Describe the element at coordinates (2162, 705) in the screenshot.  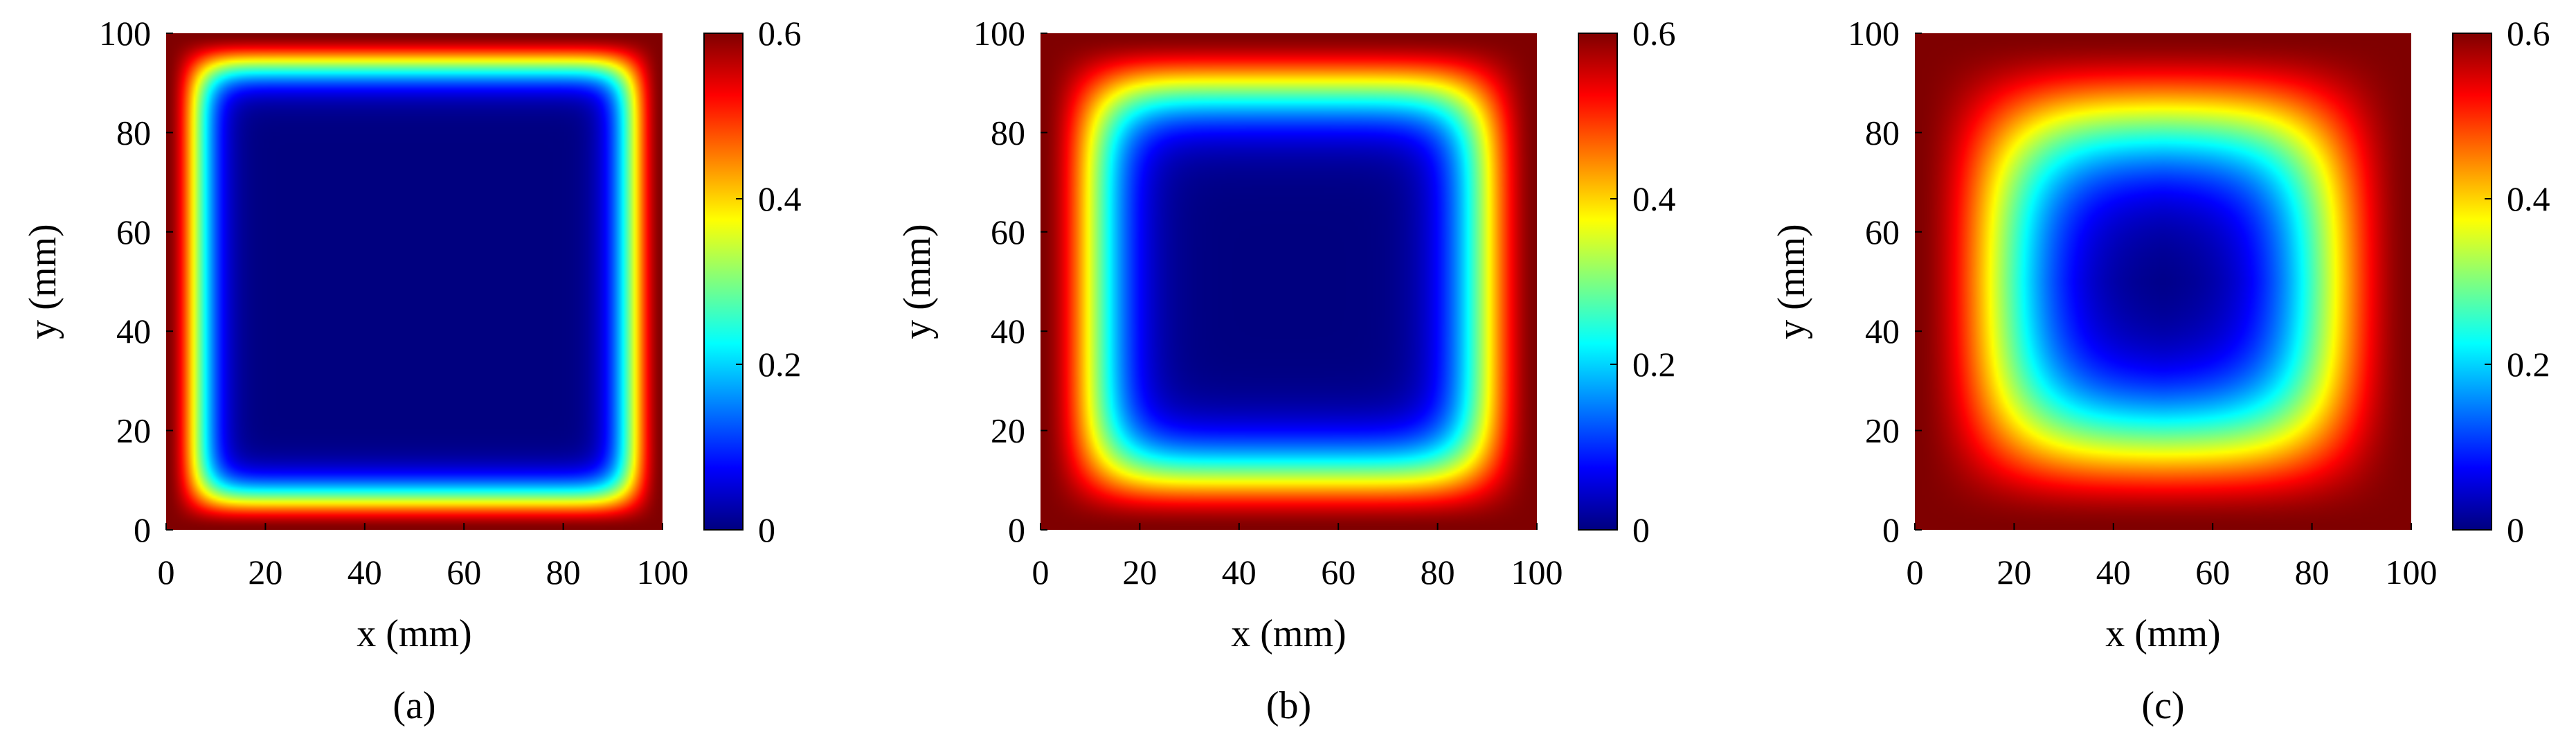
I see `panel-caption: (c)` at that location.